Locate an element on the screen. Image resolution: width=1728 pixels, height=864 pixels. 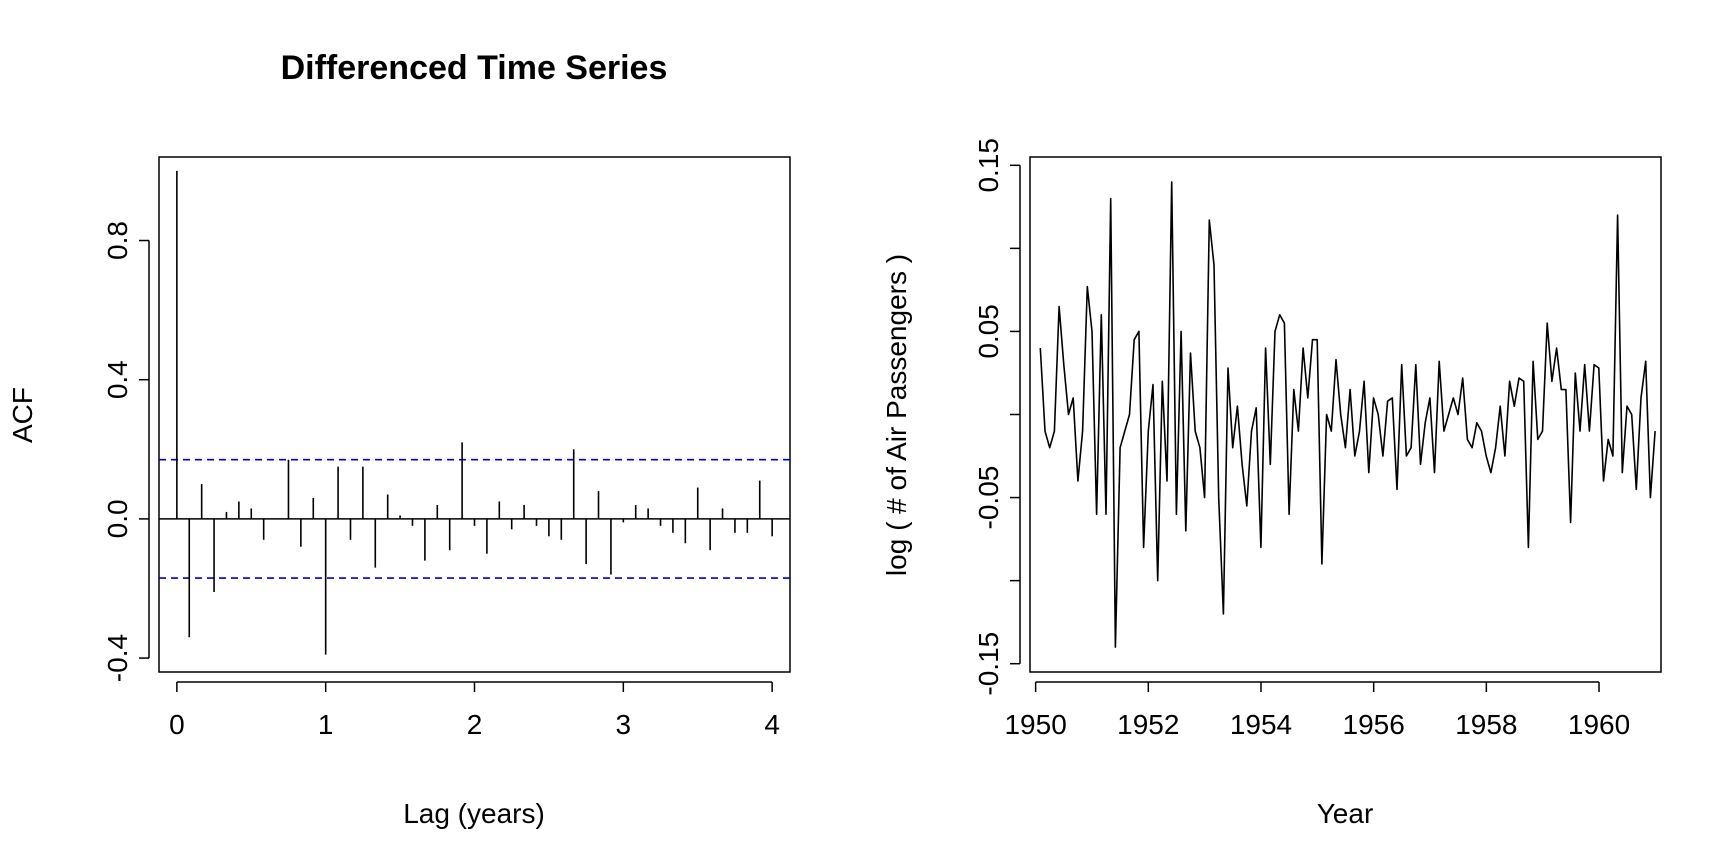
series-y-axis-label: log ( # of Air Passengers ) is located at coordinates (896, 415).